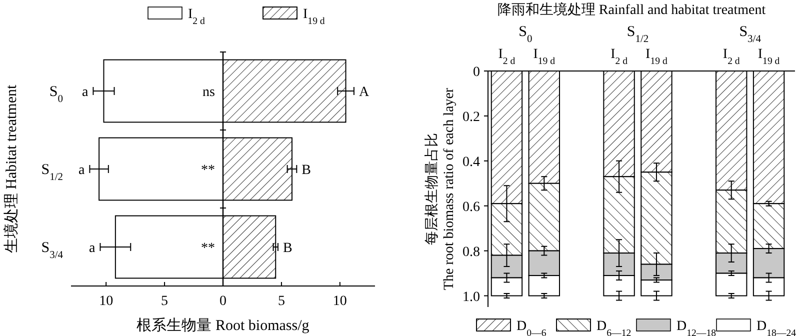 The image size is (800, 336). What do you see at coordinates (314, 16) in the screenshot?
I see `legend-label: I$_{19 d}$` at bounding box center [314, 16].